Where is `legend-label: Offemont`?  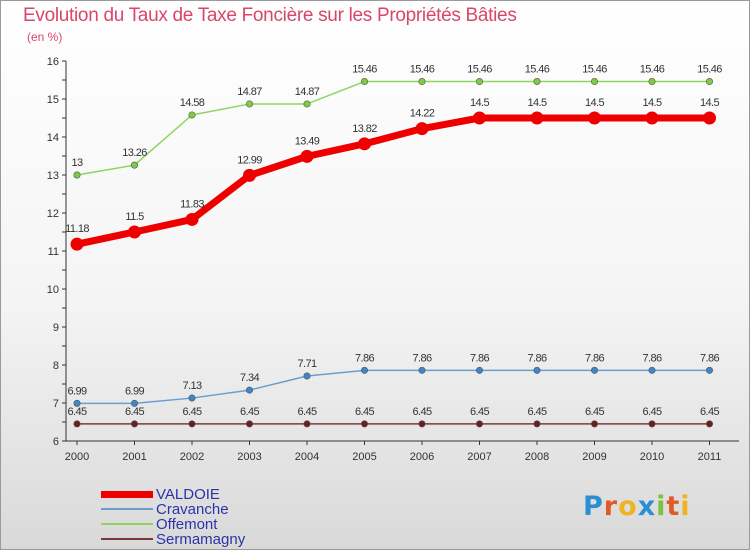 legend-label: Offemont is located at coordinates (187, 524).